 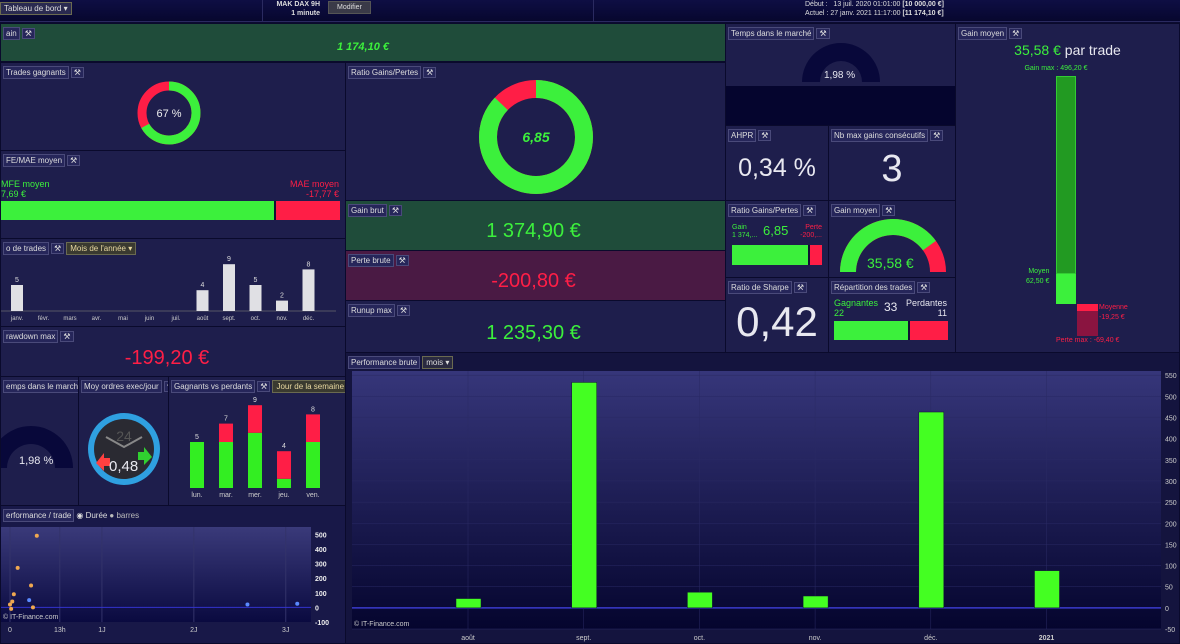 I want to click on gain-bar, so click(x=771, y=255).